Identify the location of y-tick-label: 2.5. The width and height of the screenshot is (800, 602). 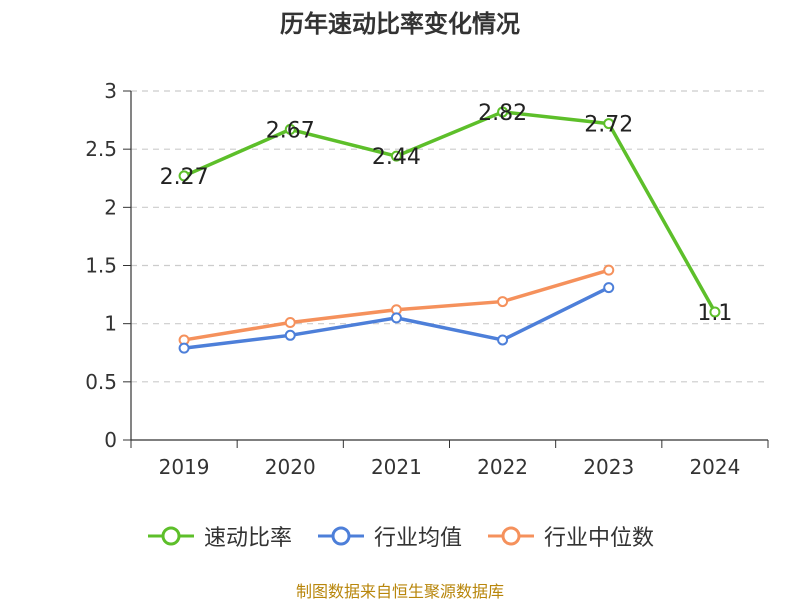
(101, 149).